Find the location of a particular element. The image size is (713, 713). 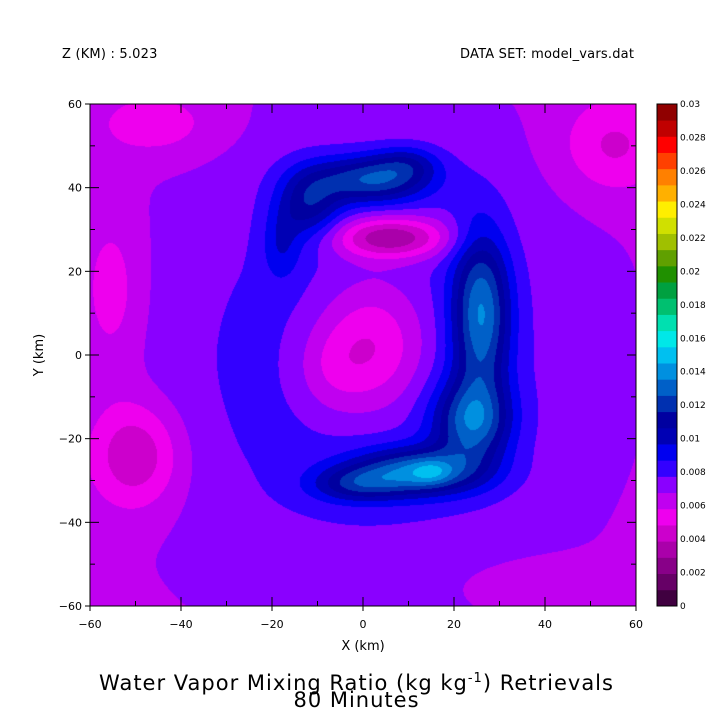

colorbar-label: 0.03 is located at coordinates (690, 105).